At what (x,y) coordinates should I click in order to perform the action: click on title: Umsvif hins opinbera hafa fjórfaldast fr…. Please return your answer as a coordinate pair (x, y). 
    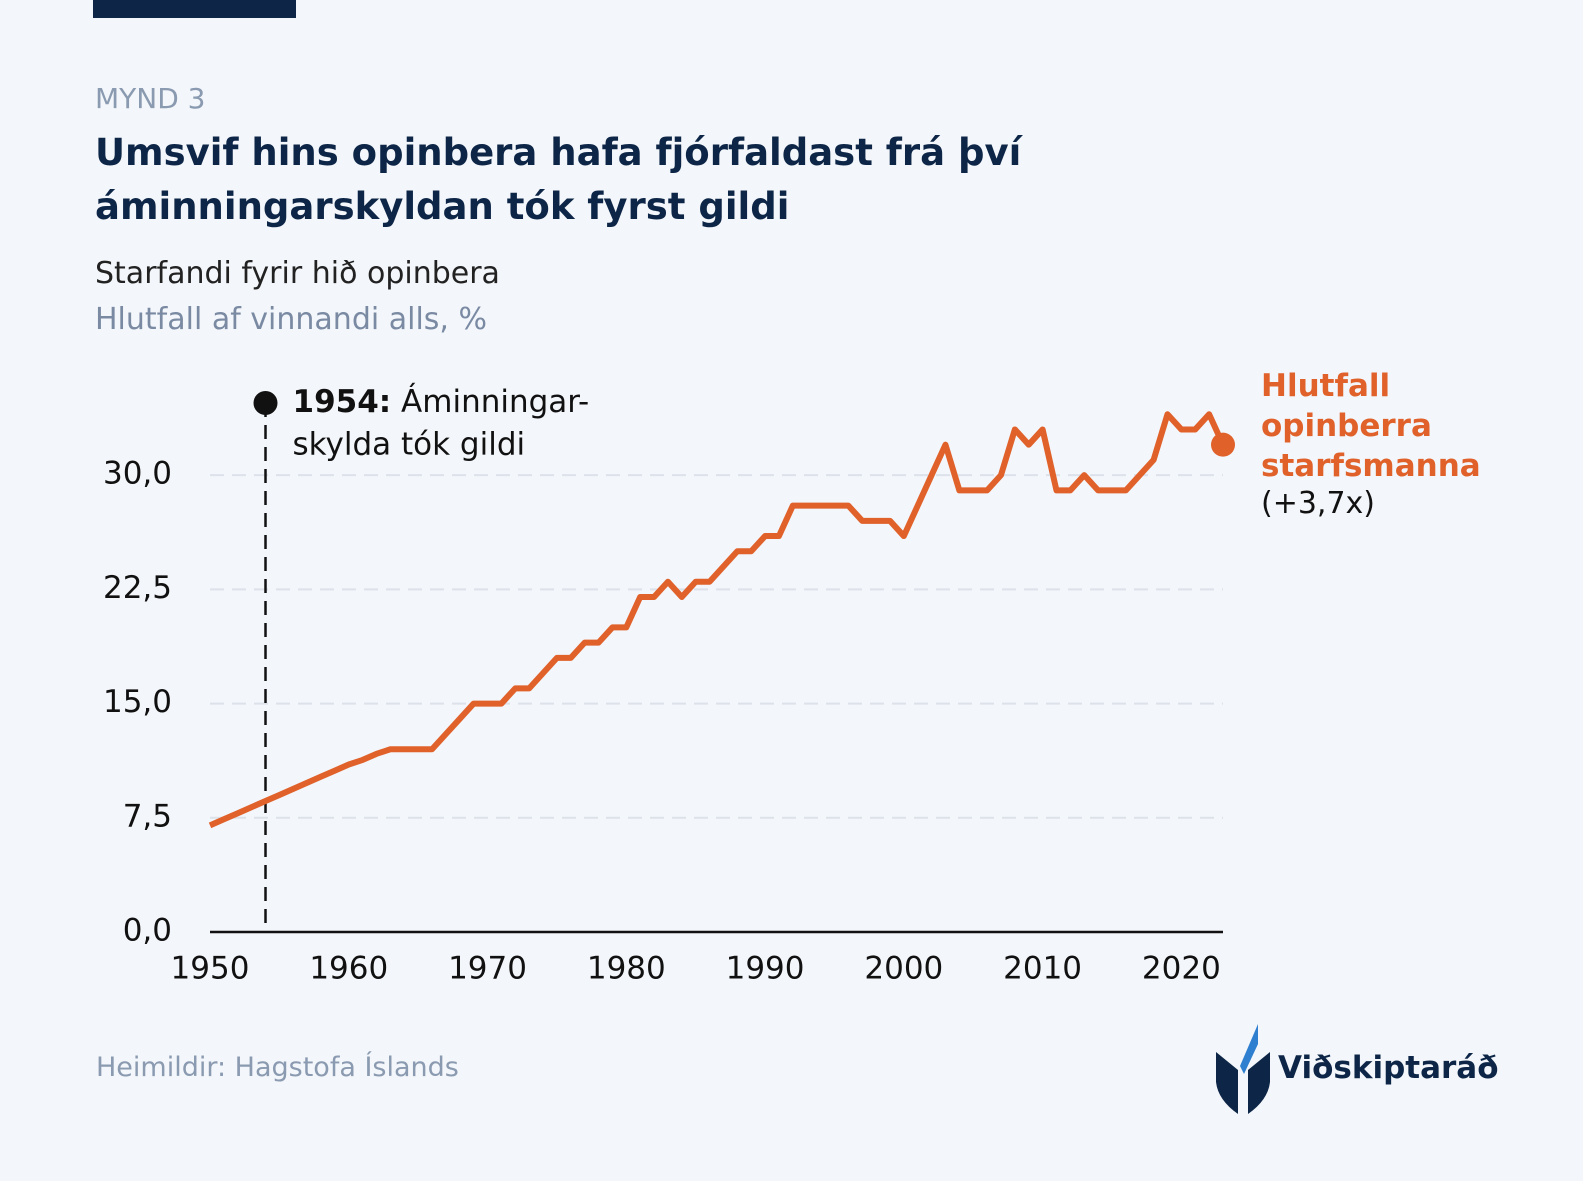
    Looking at the image, I should click on (558, 179).